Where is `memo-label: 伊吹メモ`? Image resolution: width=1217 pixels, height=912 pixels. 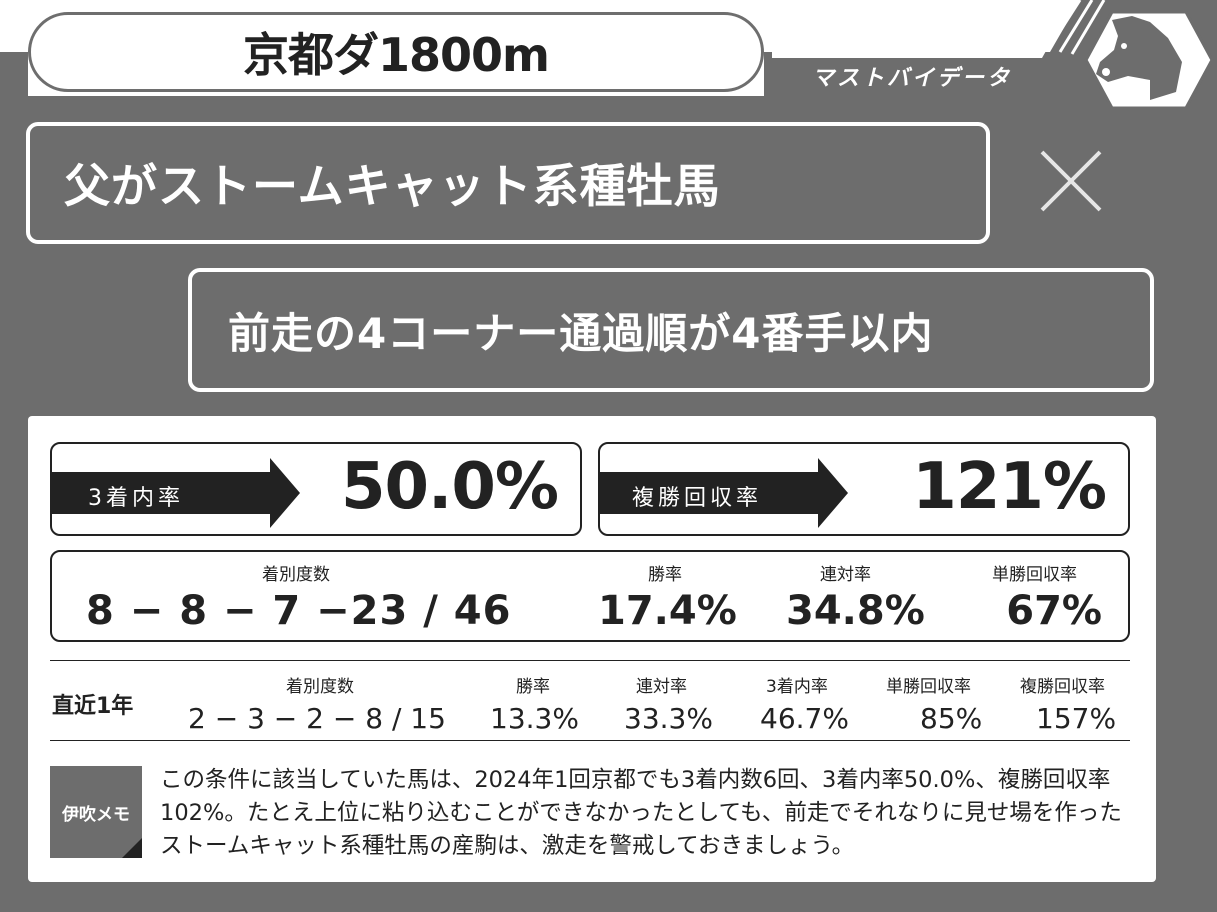 memo-label: 伊吹メモ is located at coordinates (96, 815).